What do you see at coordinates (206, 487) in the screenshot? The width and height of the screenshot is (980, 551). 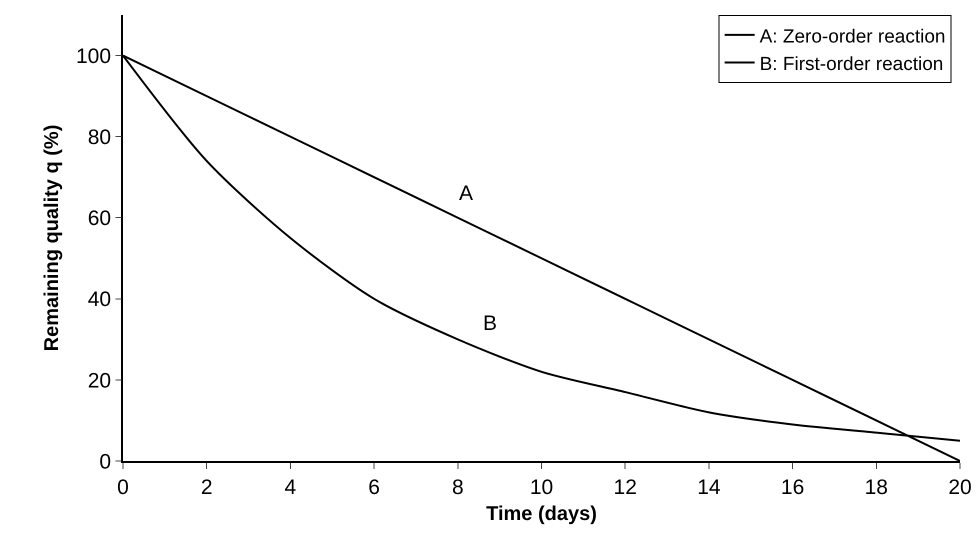 I see `x-tick-label: 2` at bounding box center [206, 487].